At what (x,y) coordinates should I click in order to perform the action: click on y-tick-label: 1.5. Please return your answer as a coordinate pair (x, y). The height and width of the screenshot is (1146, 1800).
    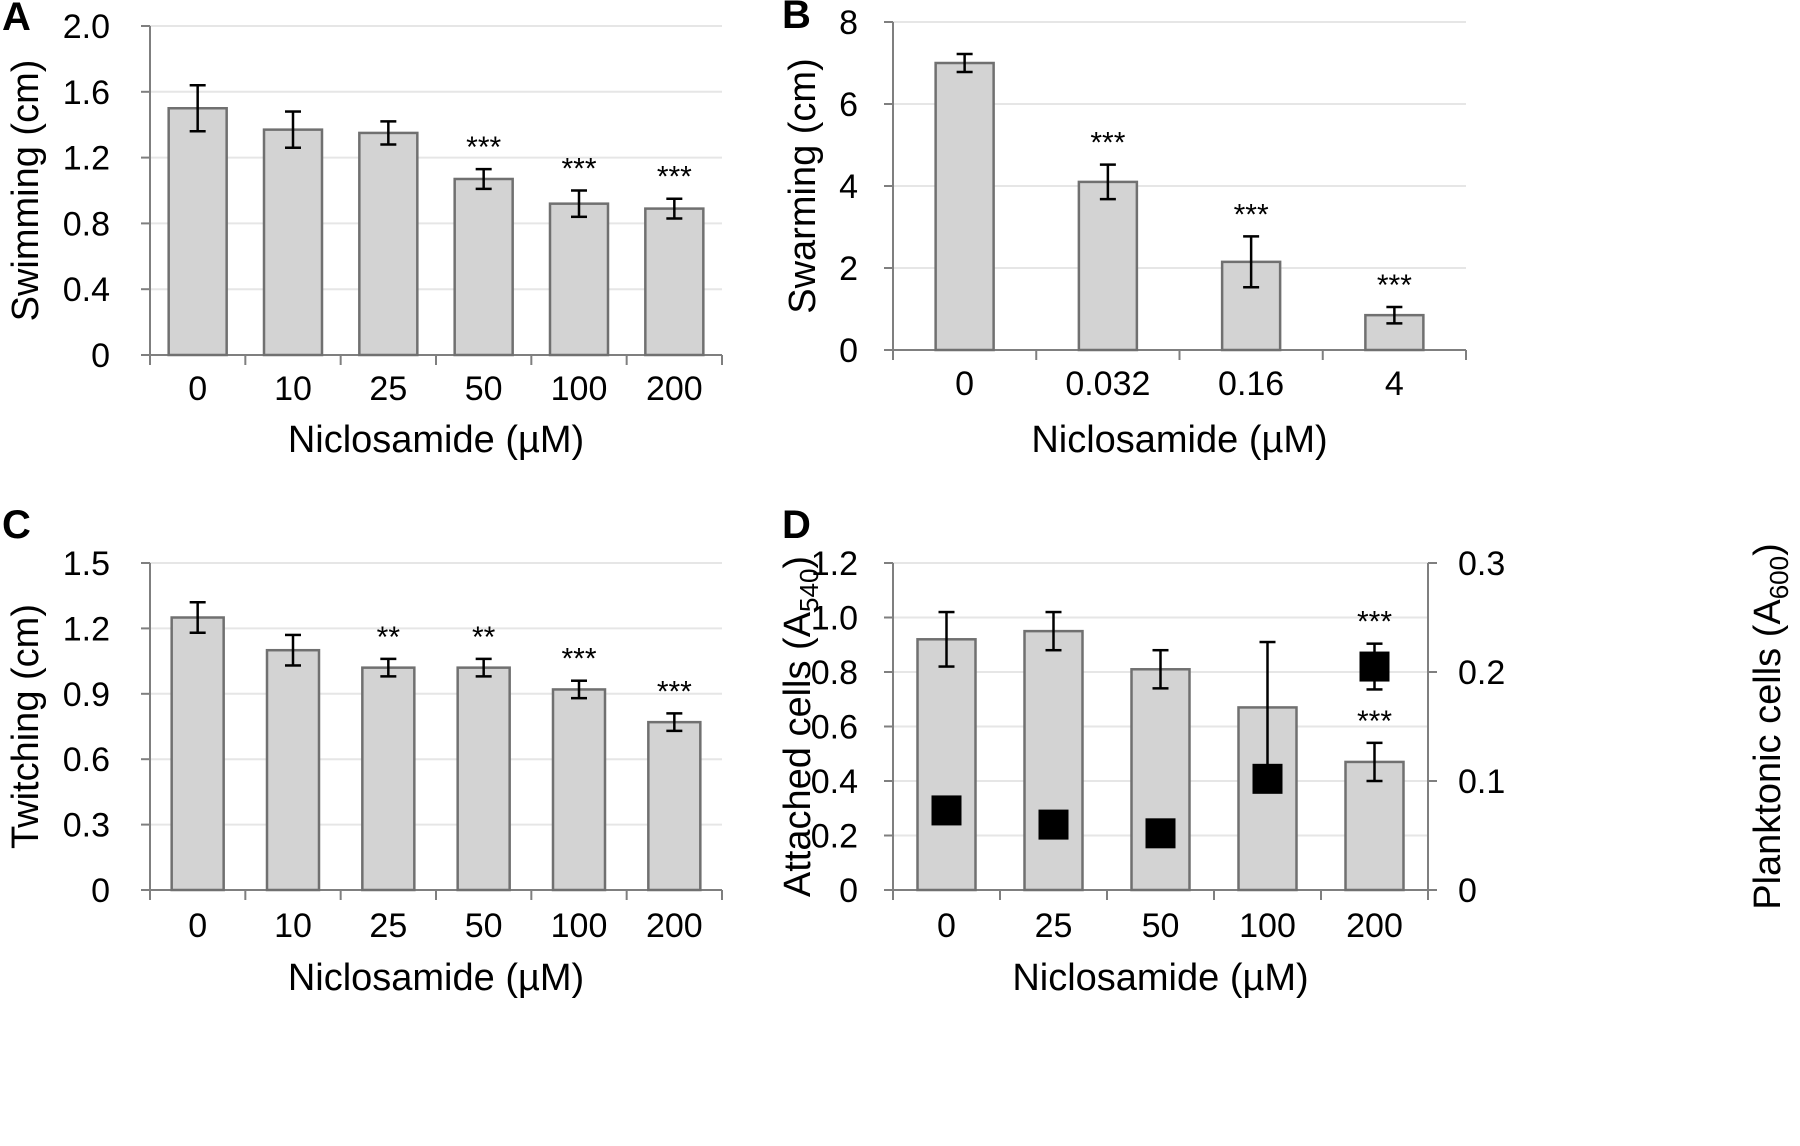
    Looking at the image, I should click on (86, 564).